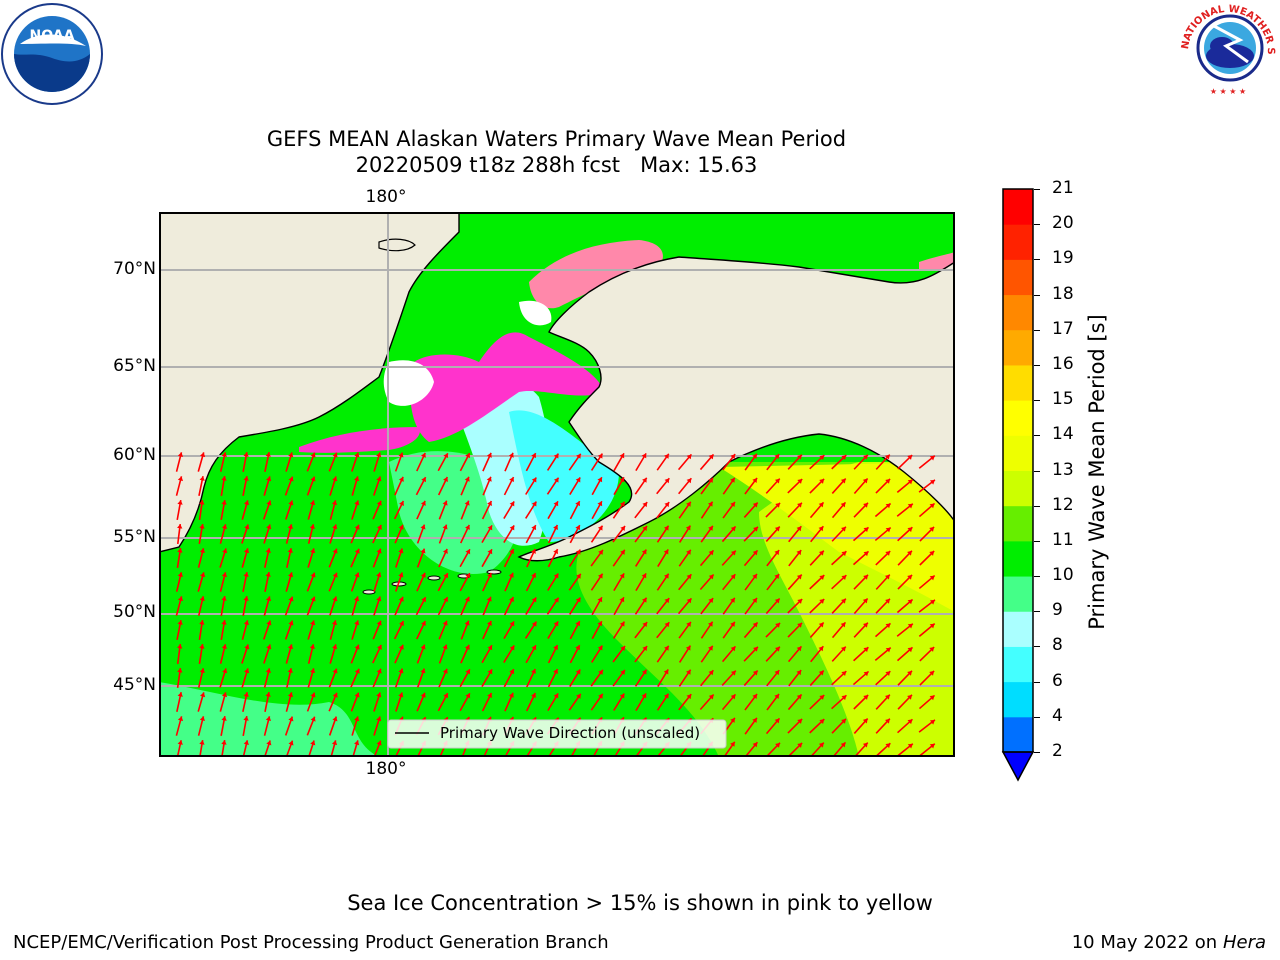 The width and height of the screenshot is (1280, 960). What do you see at coordinates (564, 476) in the screenshot?
I see `field-7-8s-bristol` at bounding box center [564, 476].